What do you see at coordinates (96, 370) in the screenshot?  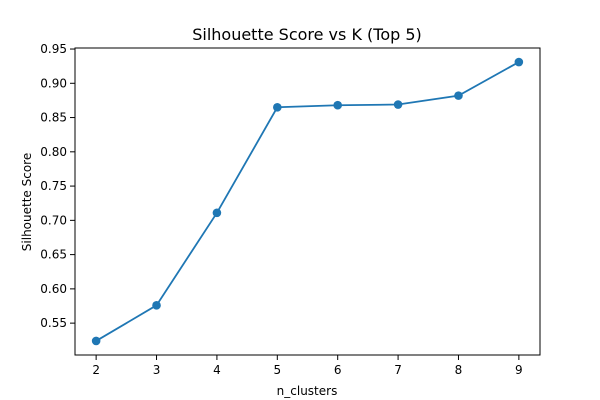 I see `x-tick-label: 2` at bounding box center [96, 370].